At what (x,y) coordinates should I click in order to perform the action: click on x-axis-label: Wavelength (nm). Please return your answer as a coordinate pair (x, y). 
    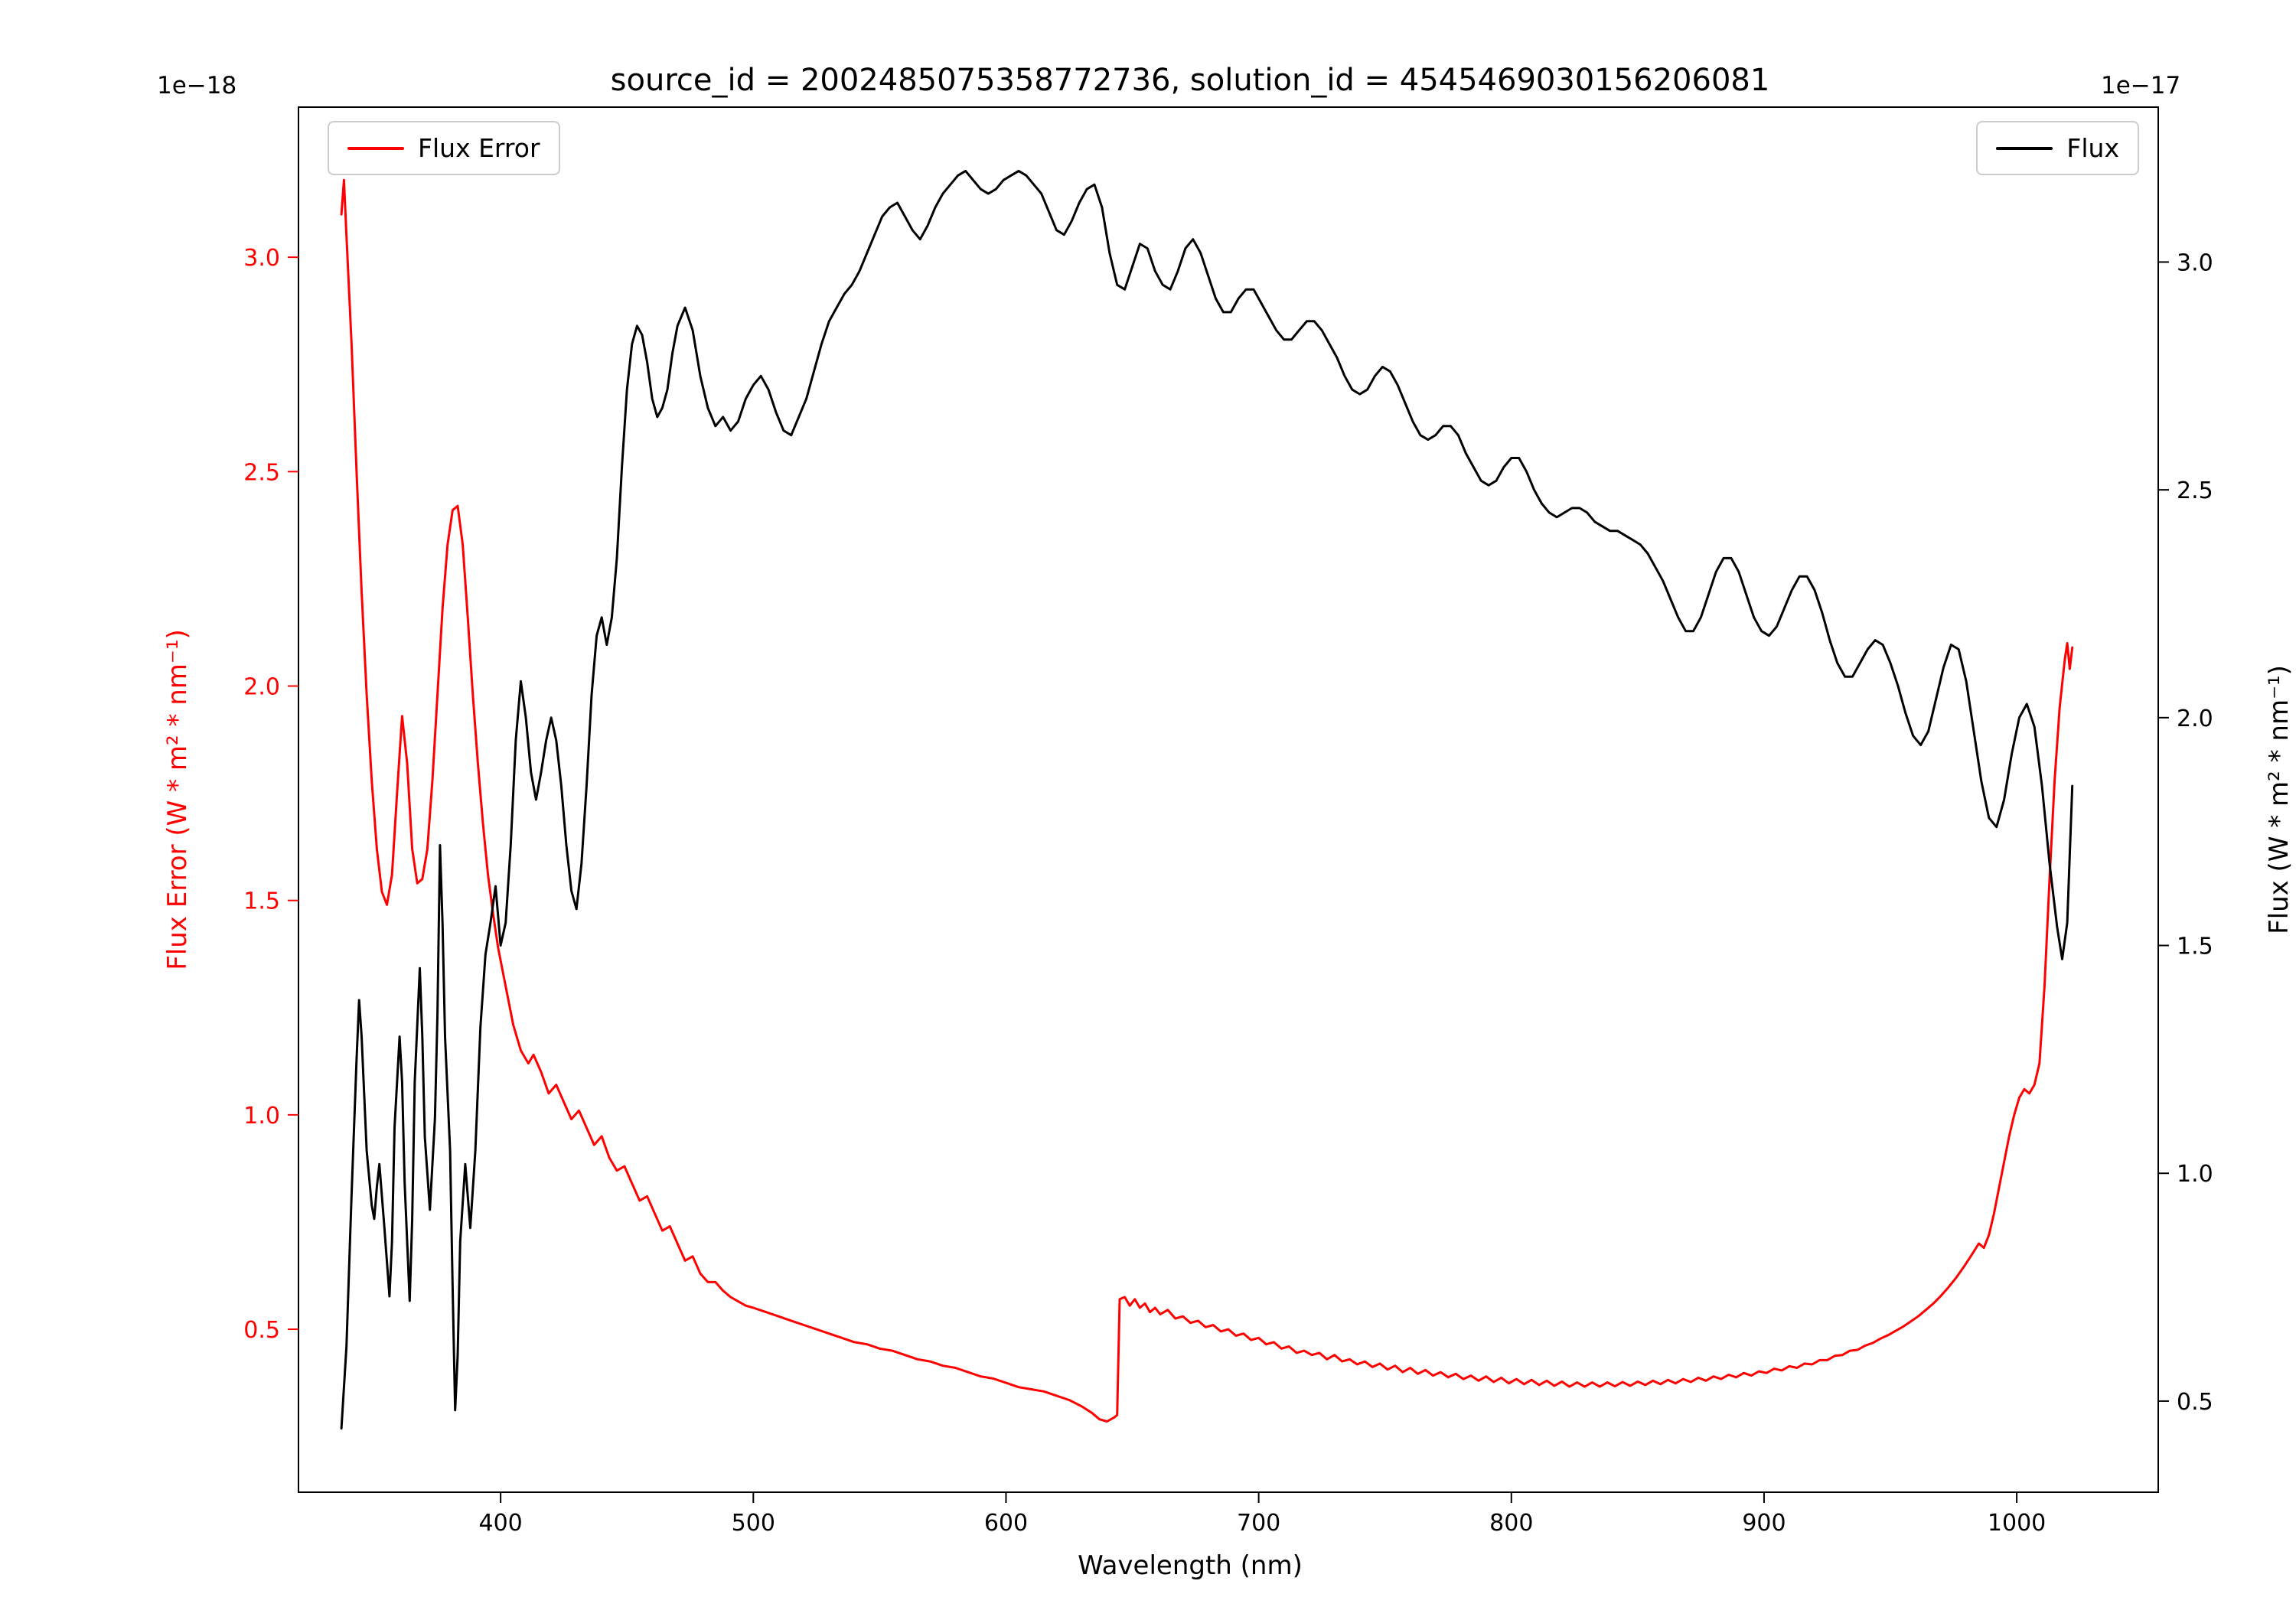
    Looking at the image, I should click on (1190, 1565).